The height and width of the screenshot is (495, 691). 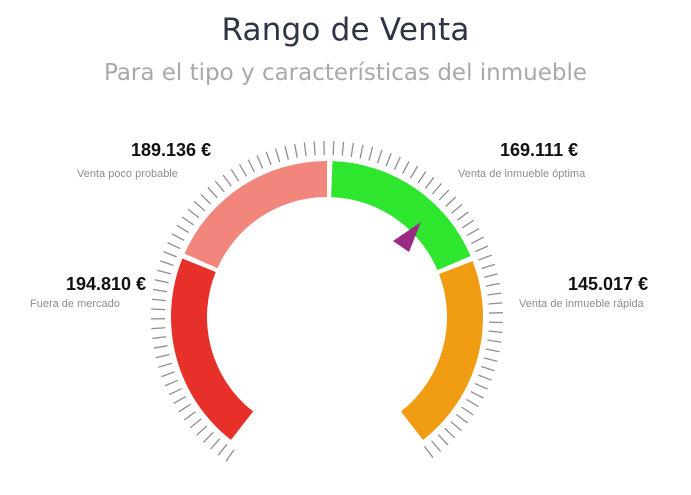 What do you see at coordinates (106, 284) in the screenshot?
I see `value-fuera-de-mercado: 194.810 €` at bounding box center [106, 284].